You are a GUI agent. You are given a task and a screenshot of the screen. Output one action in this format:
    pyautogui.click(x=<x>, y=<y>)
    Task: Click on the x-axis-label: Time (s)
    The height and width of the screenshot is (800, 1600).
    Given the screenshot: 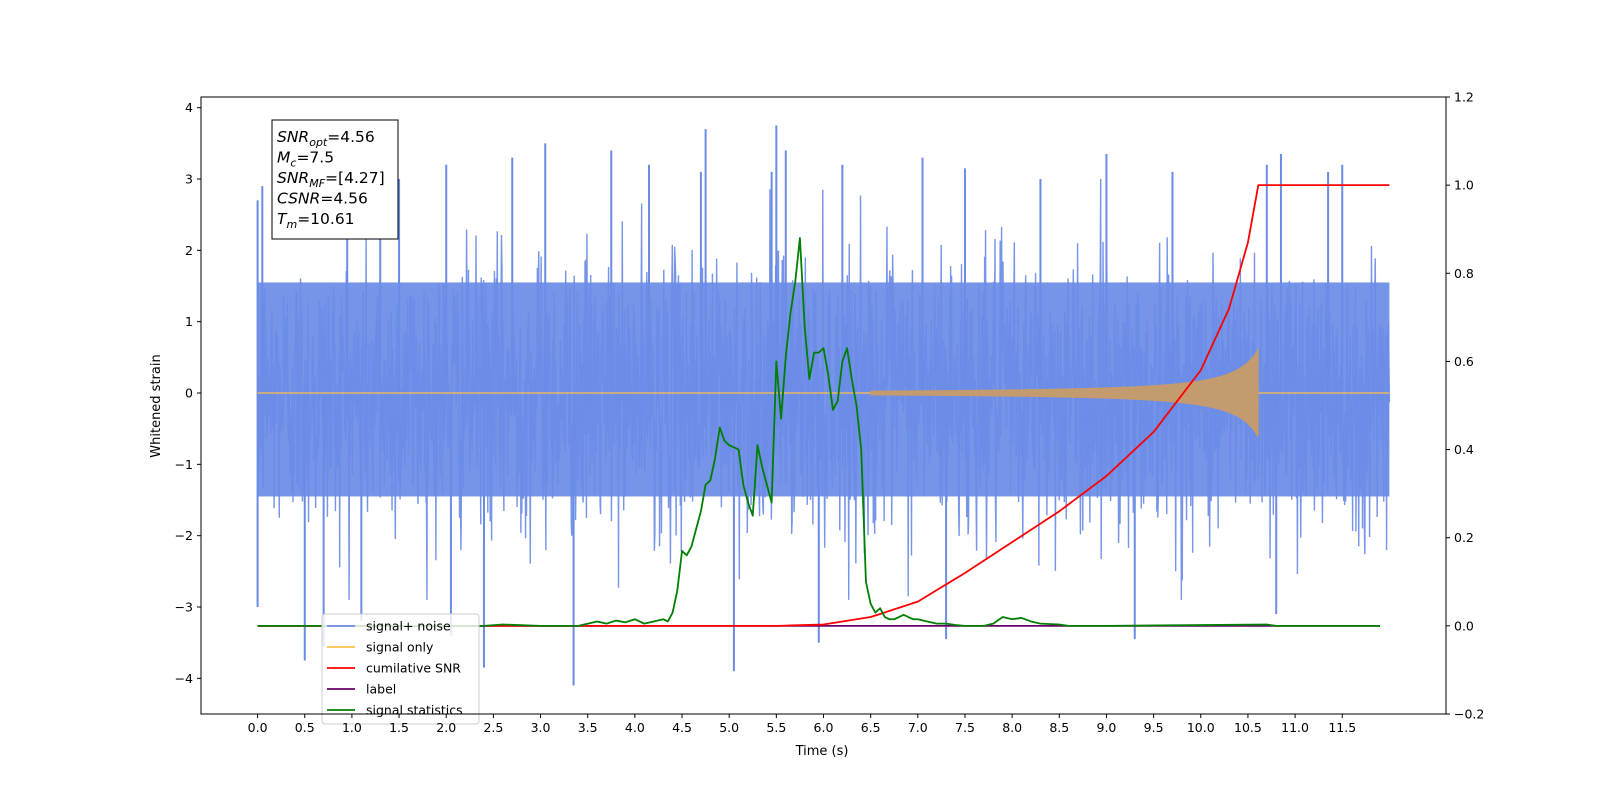 What is the action you would take?
    pyautogui.click(x=822, y=751)
    